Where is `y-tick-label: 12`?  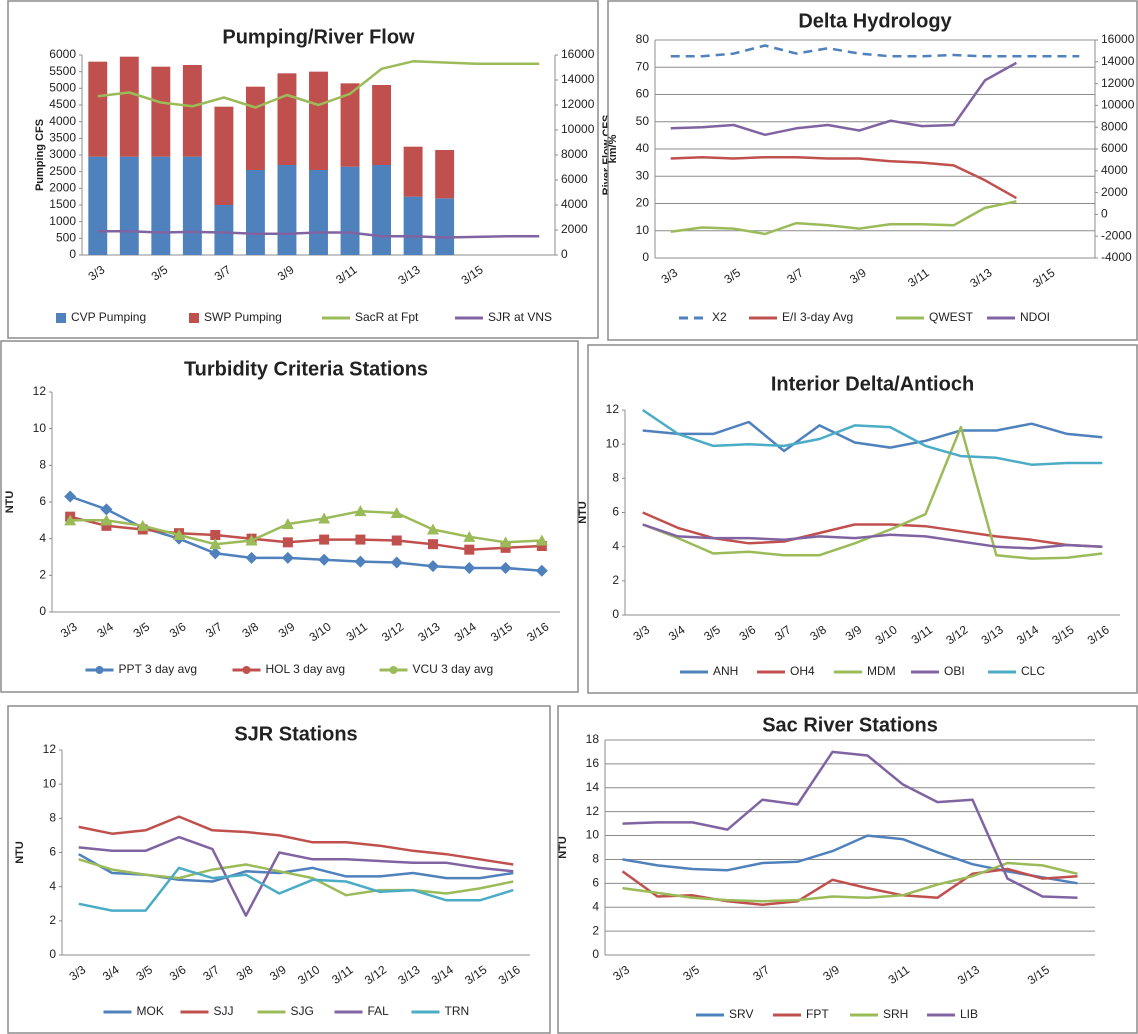 y-tick-label: 12 is located at coordinates (593, 811).